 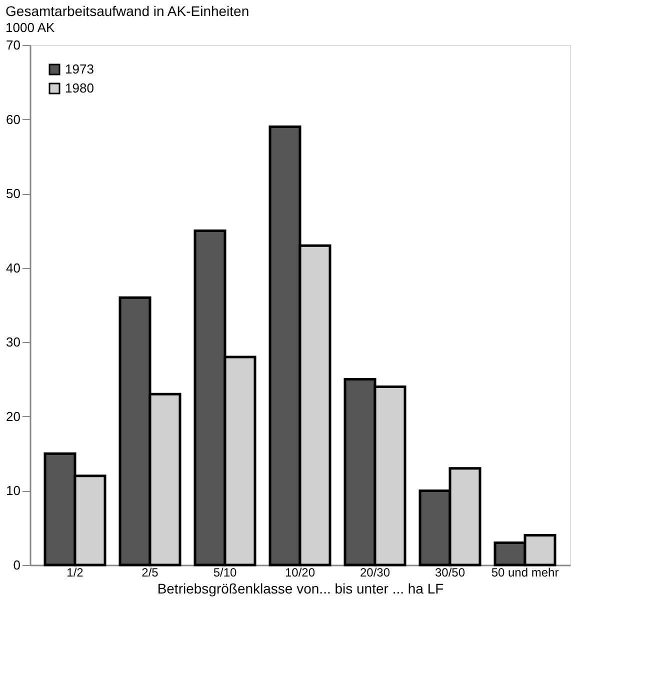 I want to click on x-tick-label: 50 und mehr, so click(x=525, y=573).